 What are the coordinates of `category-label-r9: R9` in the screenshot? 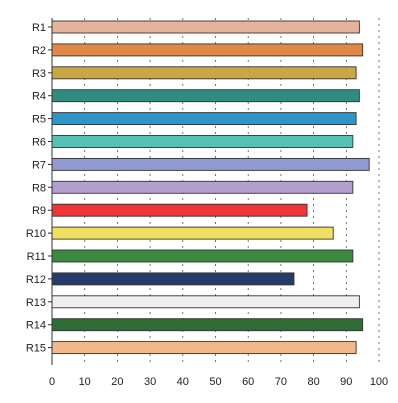 It's located at (39, 211).